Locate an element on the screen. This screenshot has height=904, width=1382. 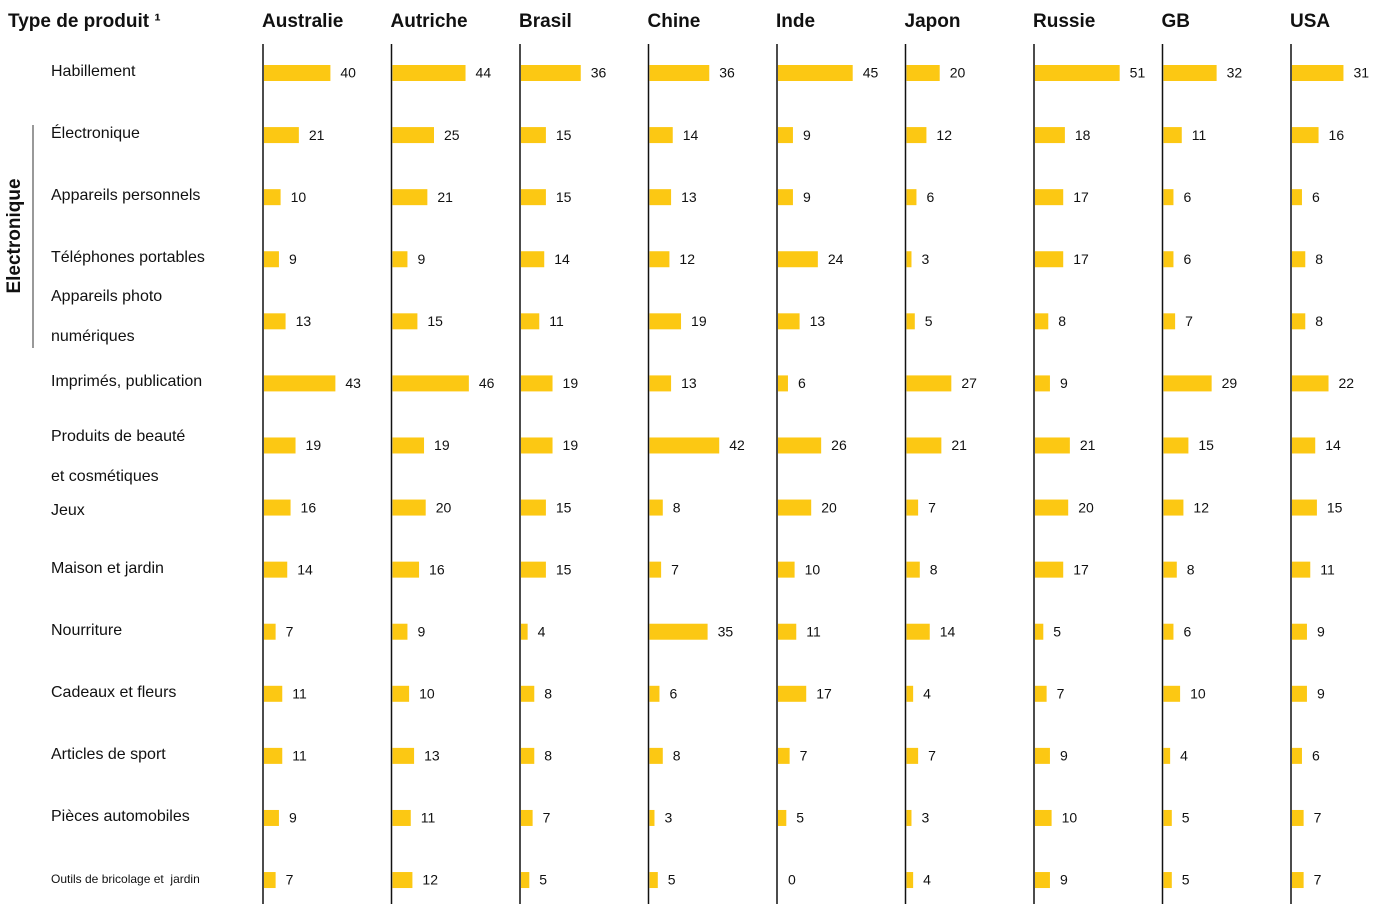
value-label: 40 is located at coordinates (348, 73).